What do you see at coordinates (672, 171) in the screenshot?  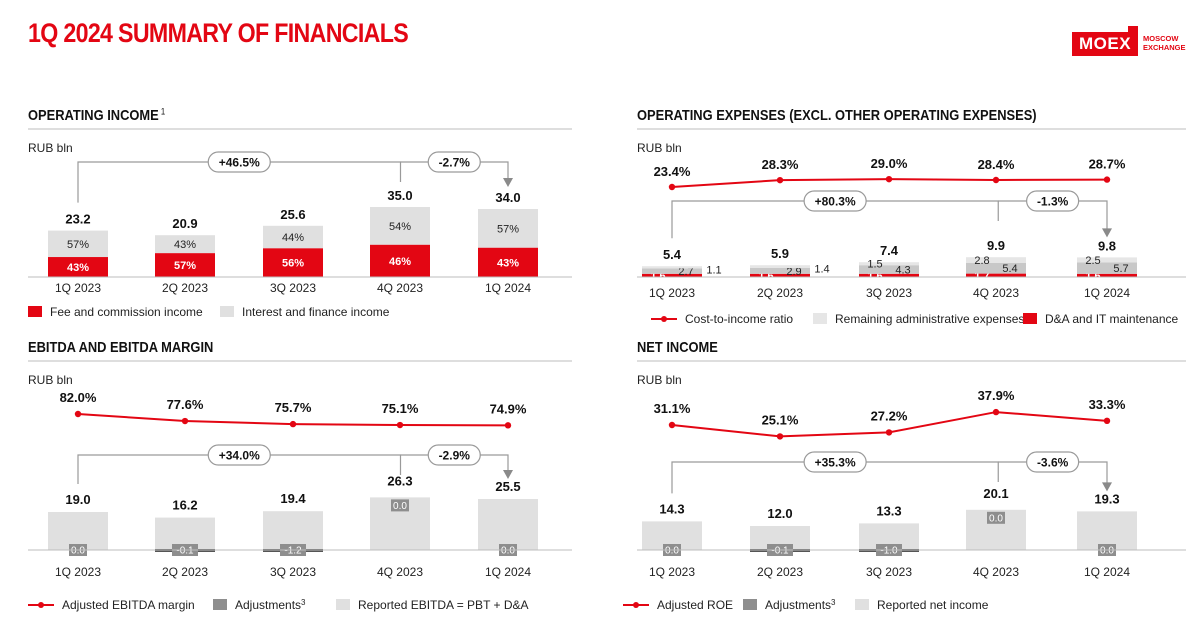 I see `opex-ratio-label-0: 23.4%` at bounding box center [672, 171].